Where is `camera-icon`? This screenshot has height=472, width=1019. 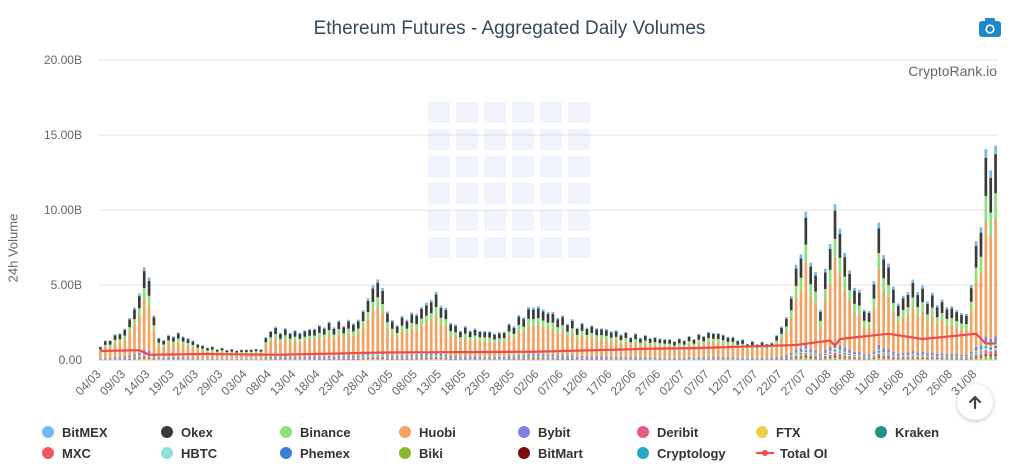 camera-icon is located at coordinates (990, 27).